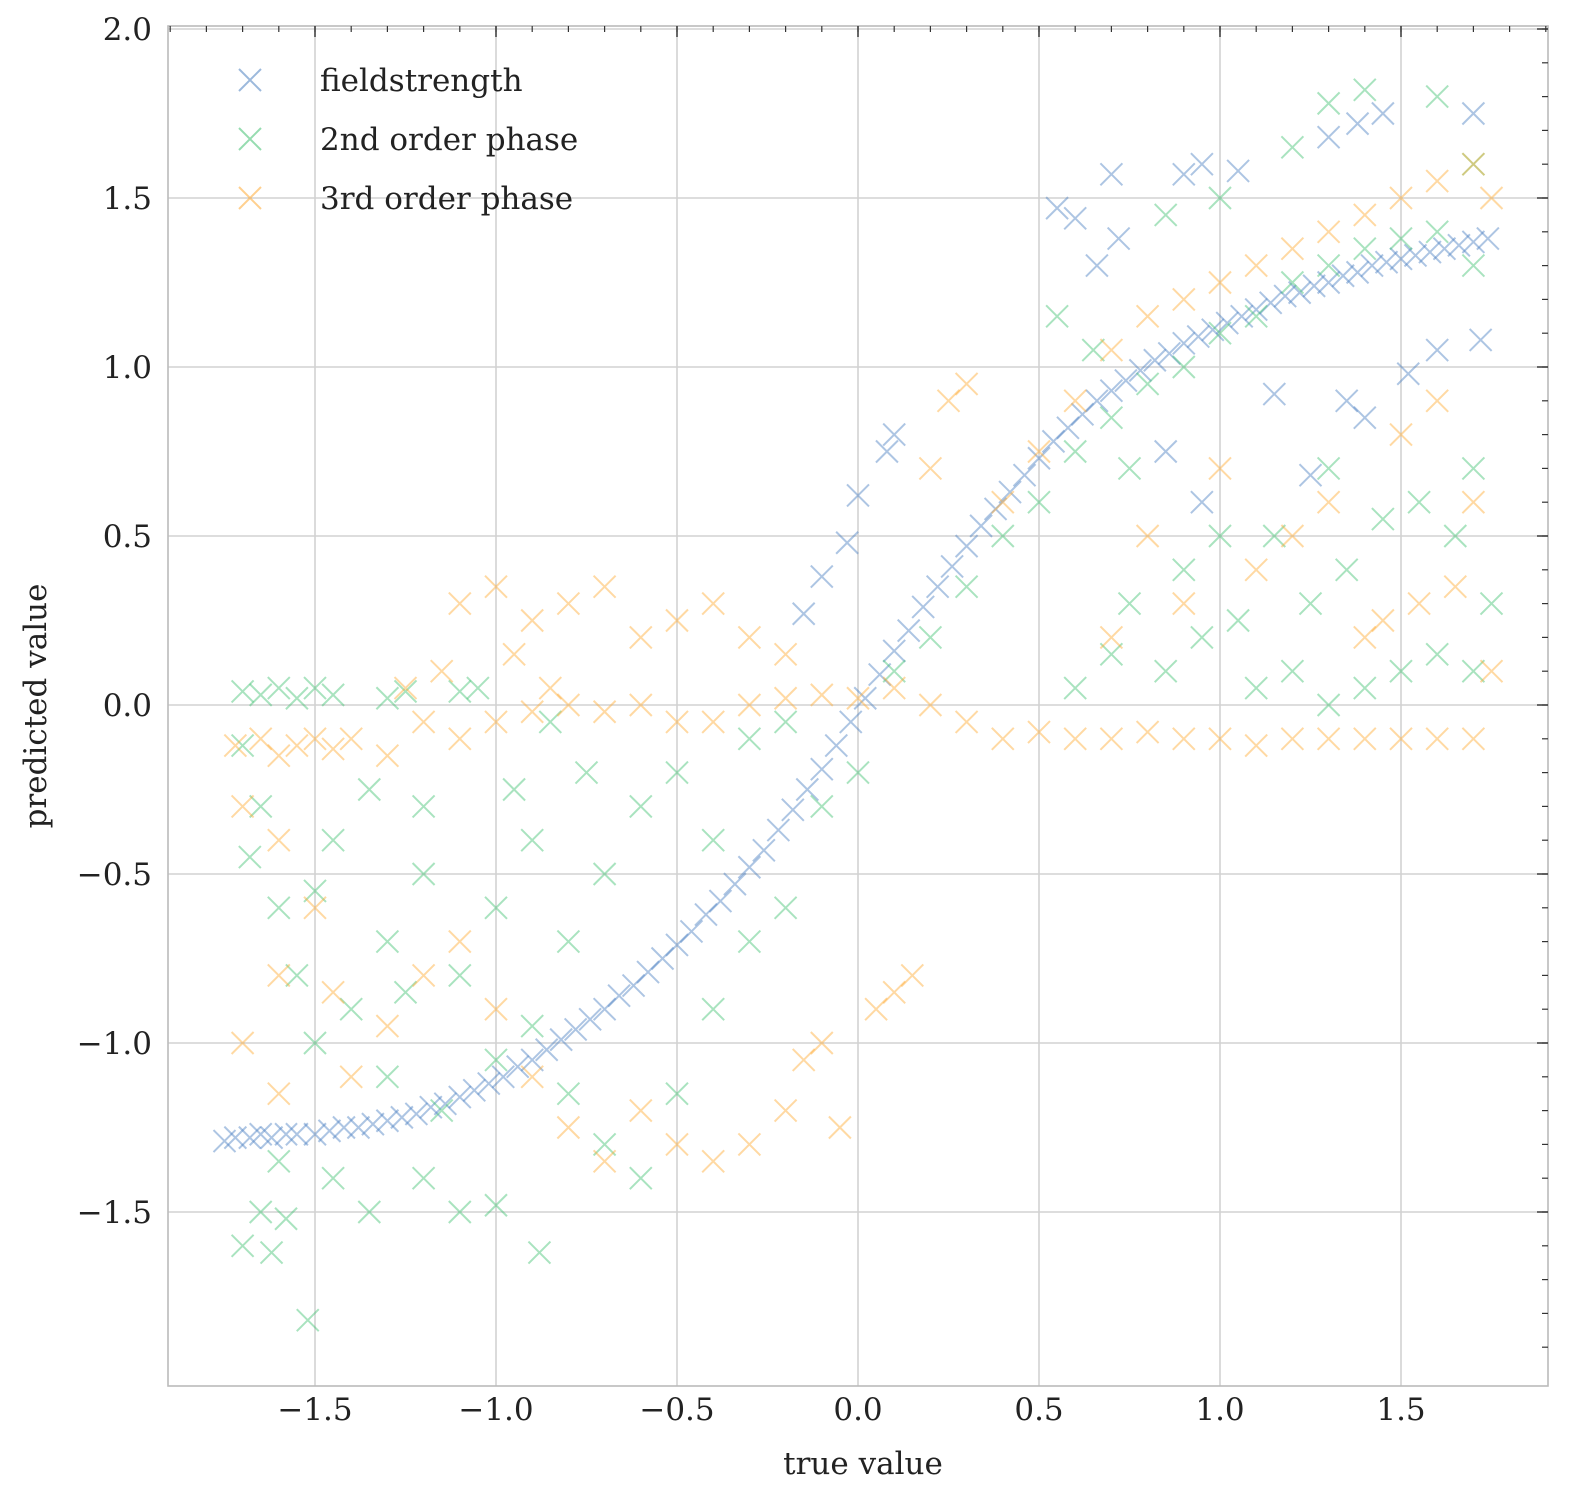 Image resolution: width=1578 pixels, height=1505 pixels. What do you see at coordinates (857, 1410) in the screenshot?
I see `x-tick-label: 0.0` at bounding box center [857, 1410].